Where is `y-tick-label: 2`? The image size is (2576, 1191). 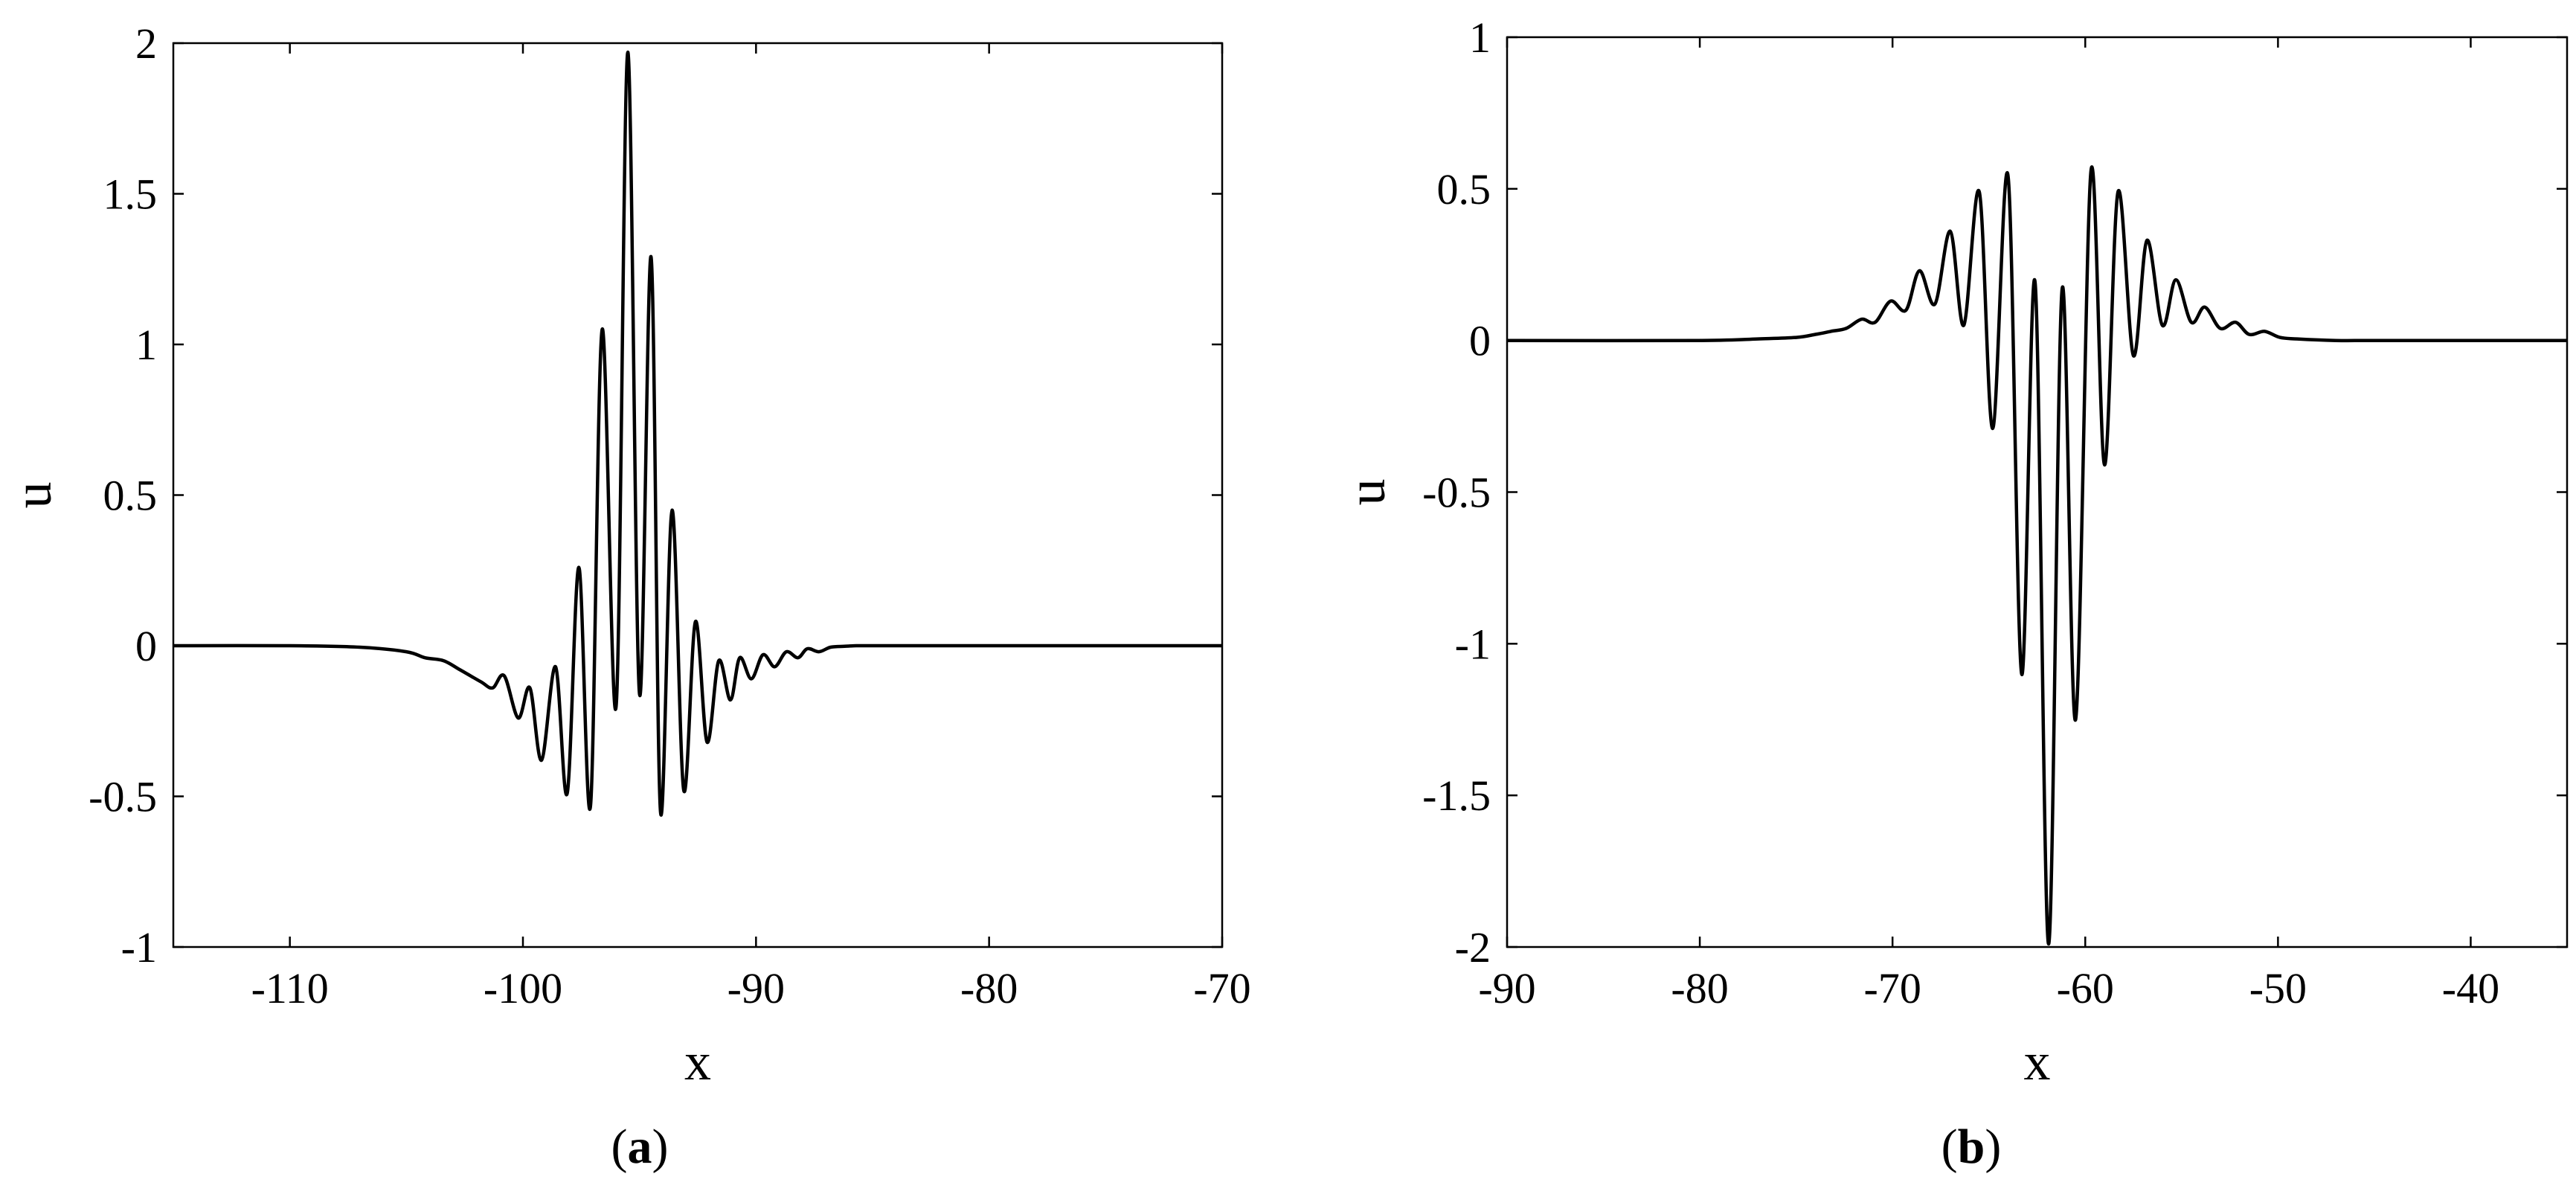
y-tick-label: 2 is located at coordinates (146, 43).